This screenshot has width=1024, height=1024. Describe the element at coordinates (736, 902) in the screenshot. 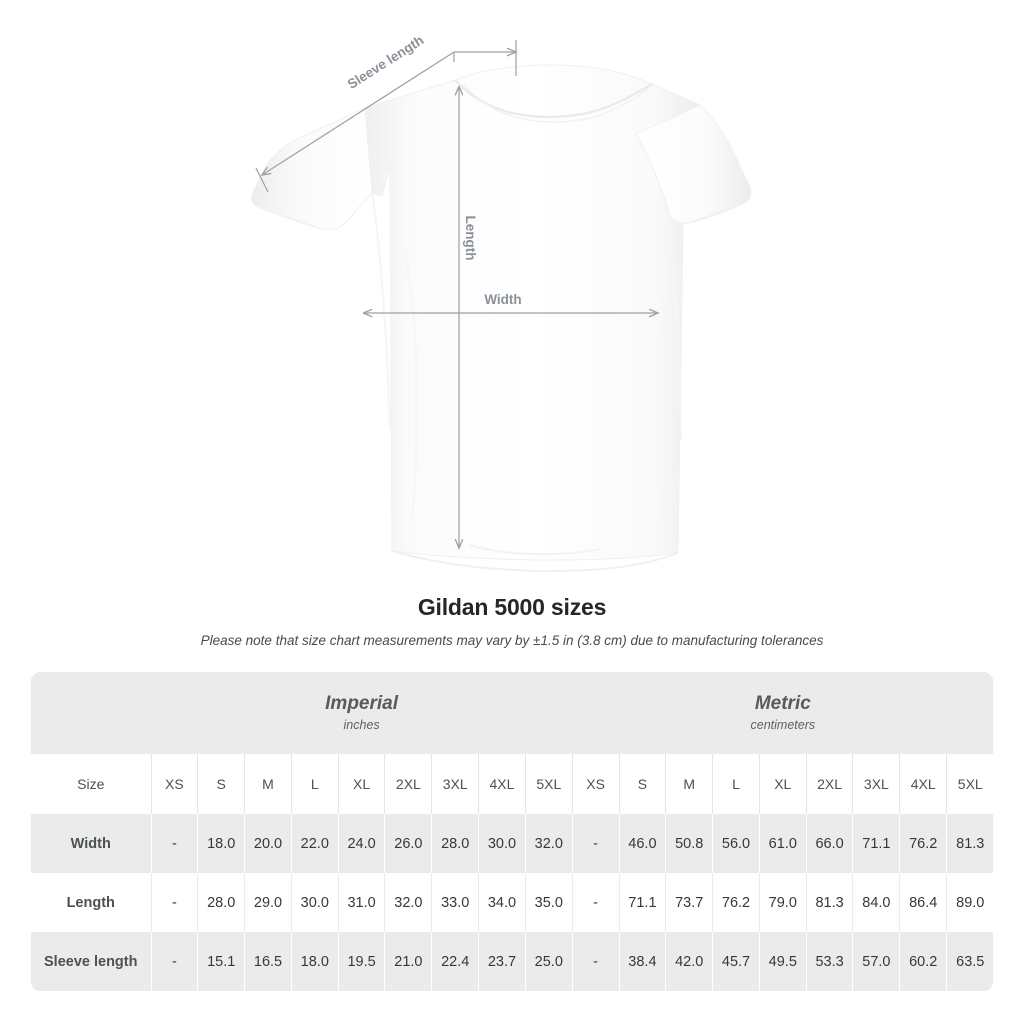

I see `cell-length-metric-l: 76.2` at that location.